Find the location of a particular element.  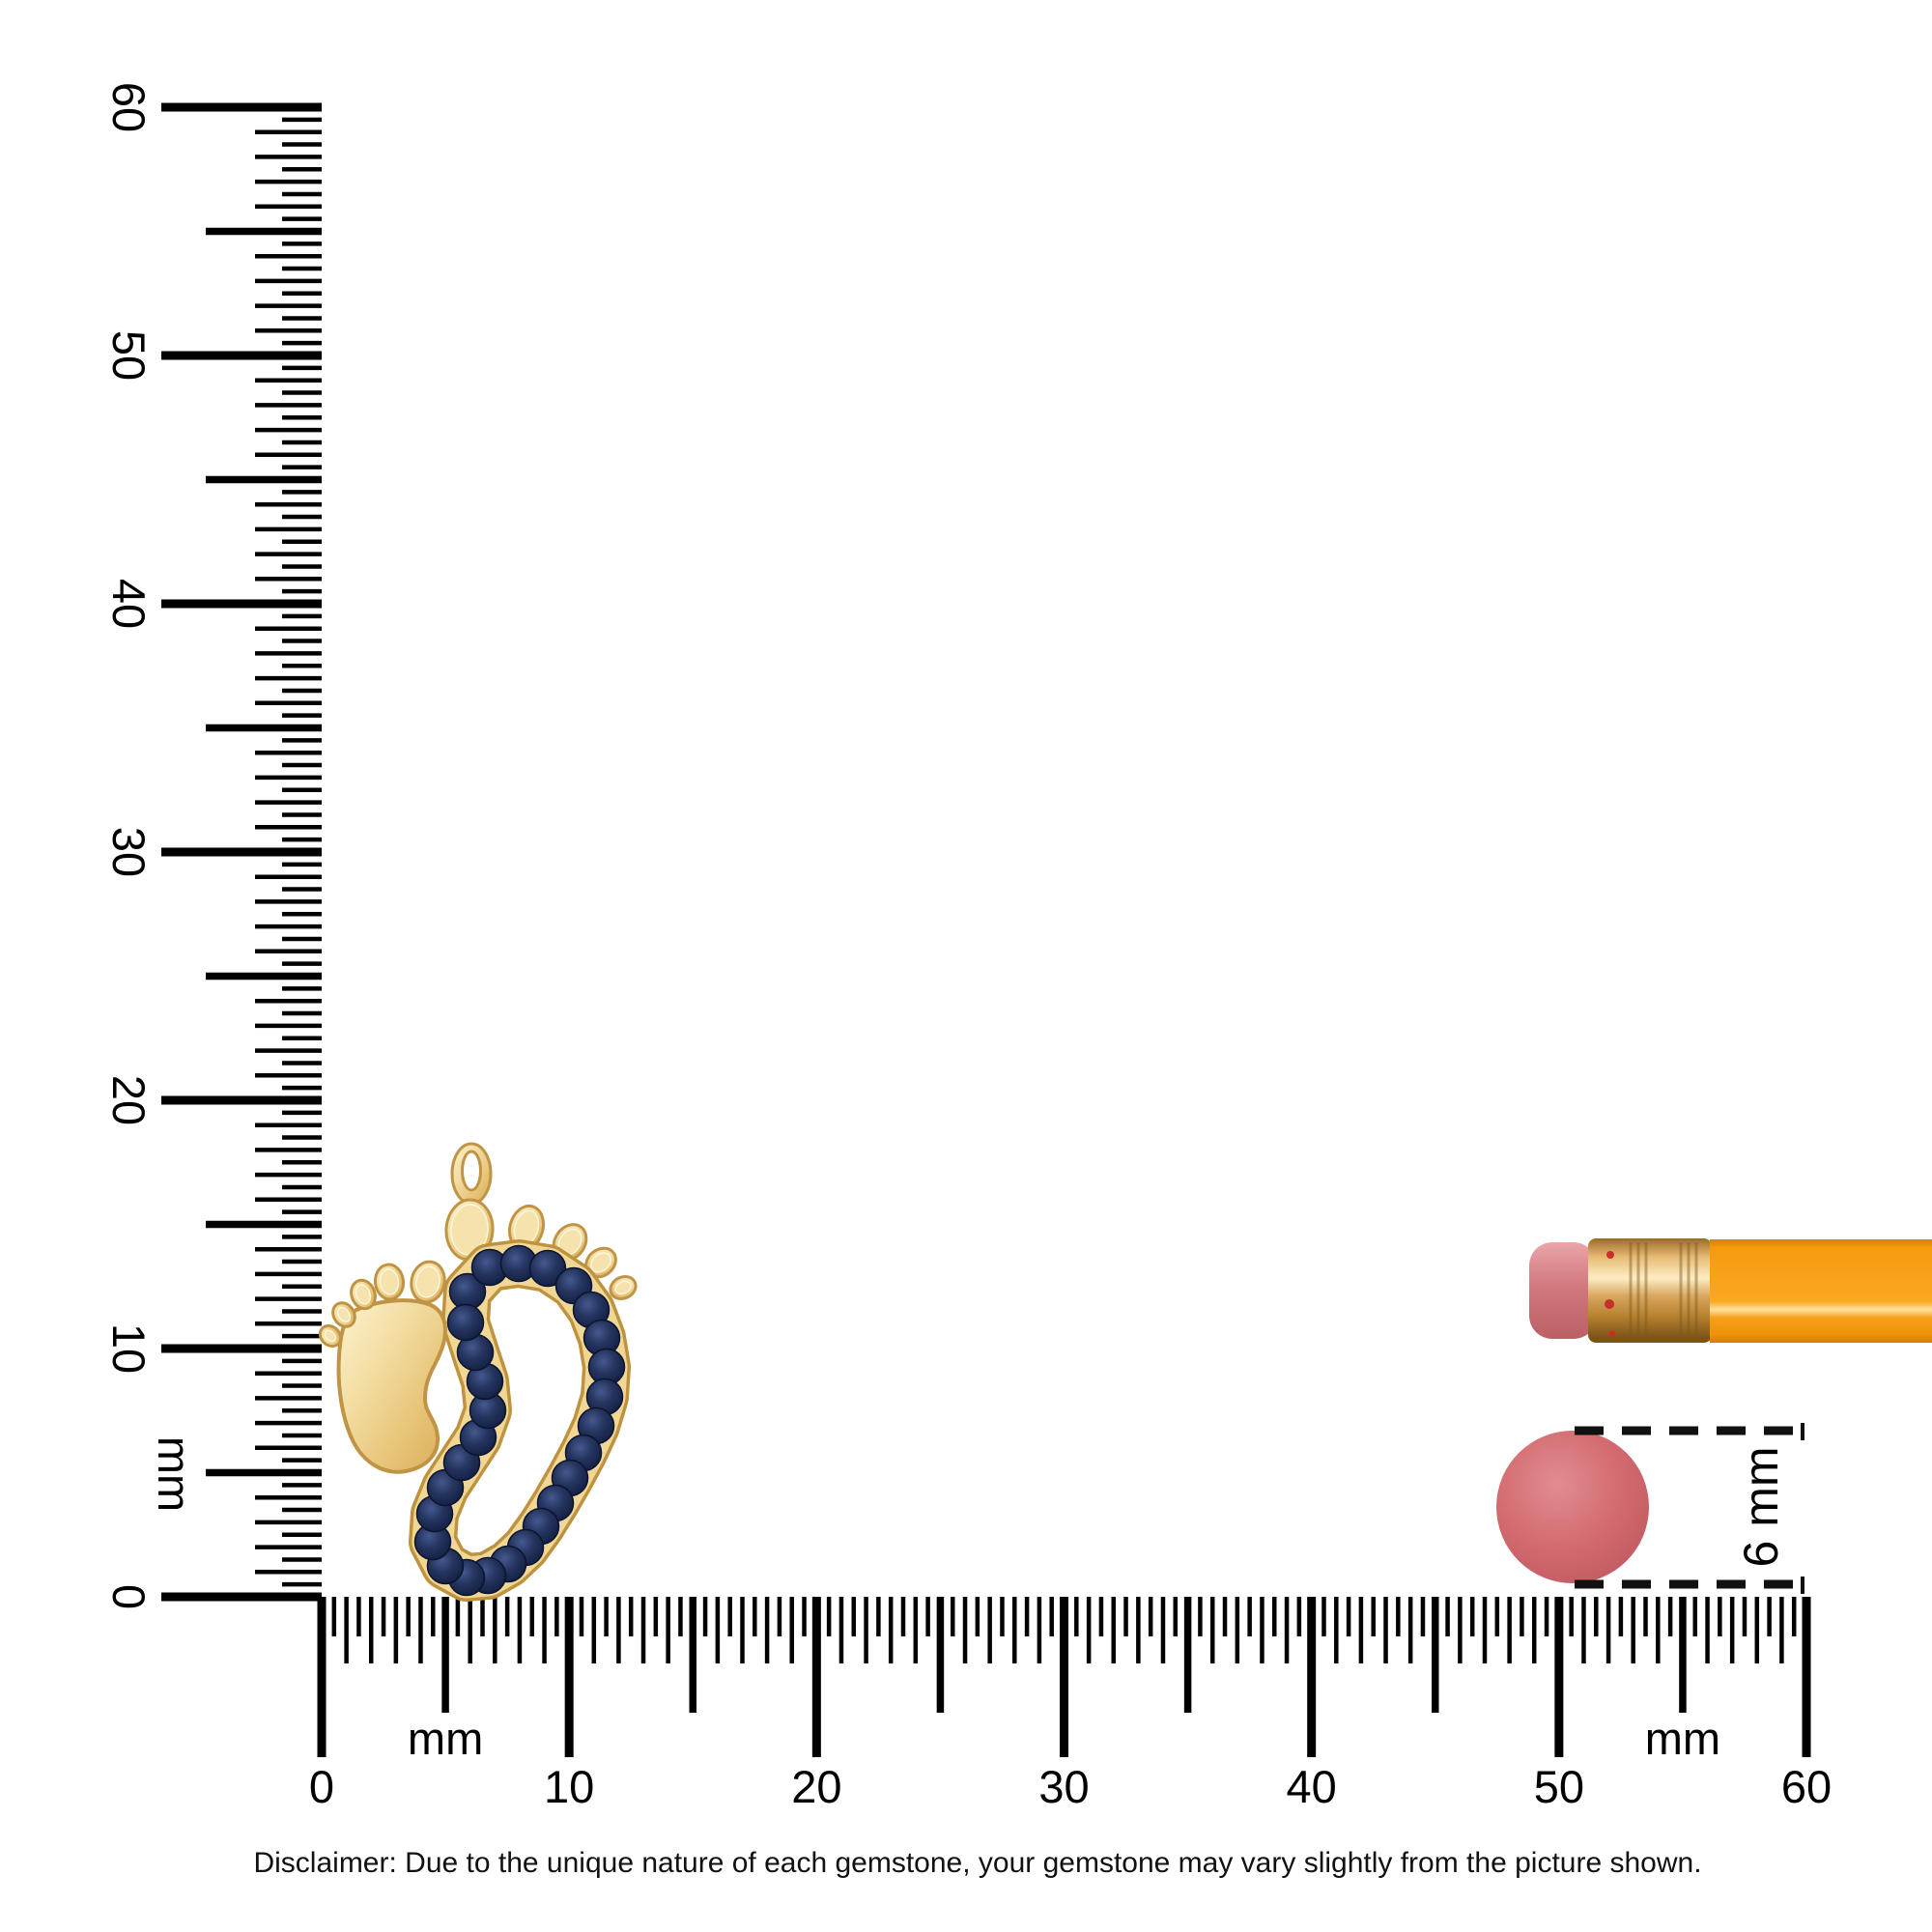

ferrule-crimp-lines is located at coordinates (1663, 1290).